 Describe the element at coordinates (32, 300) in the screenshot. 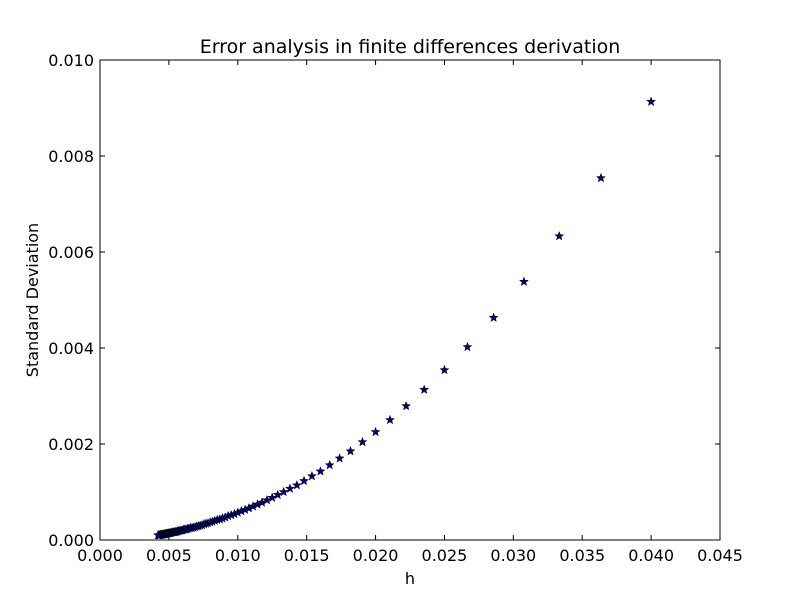

I see `y-axis-label: Standard Deviation` at that location.